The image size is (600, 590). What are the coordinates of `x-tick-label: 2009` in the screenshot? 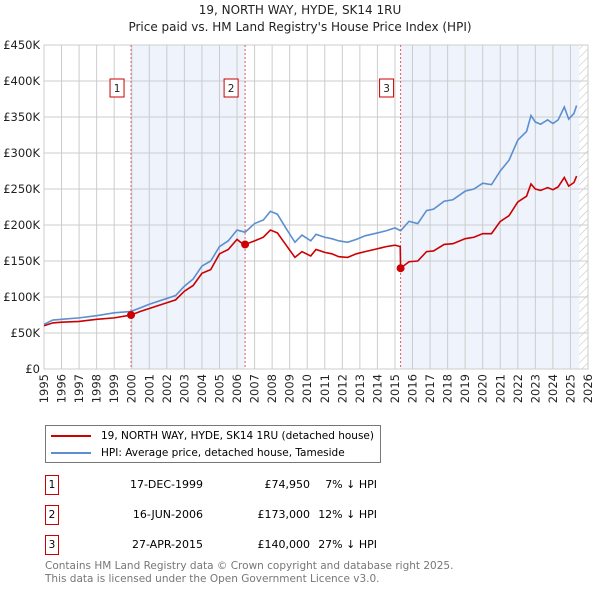 It's located at (290, 388).